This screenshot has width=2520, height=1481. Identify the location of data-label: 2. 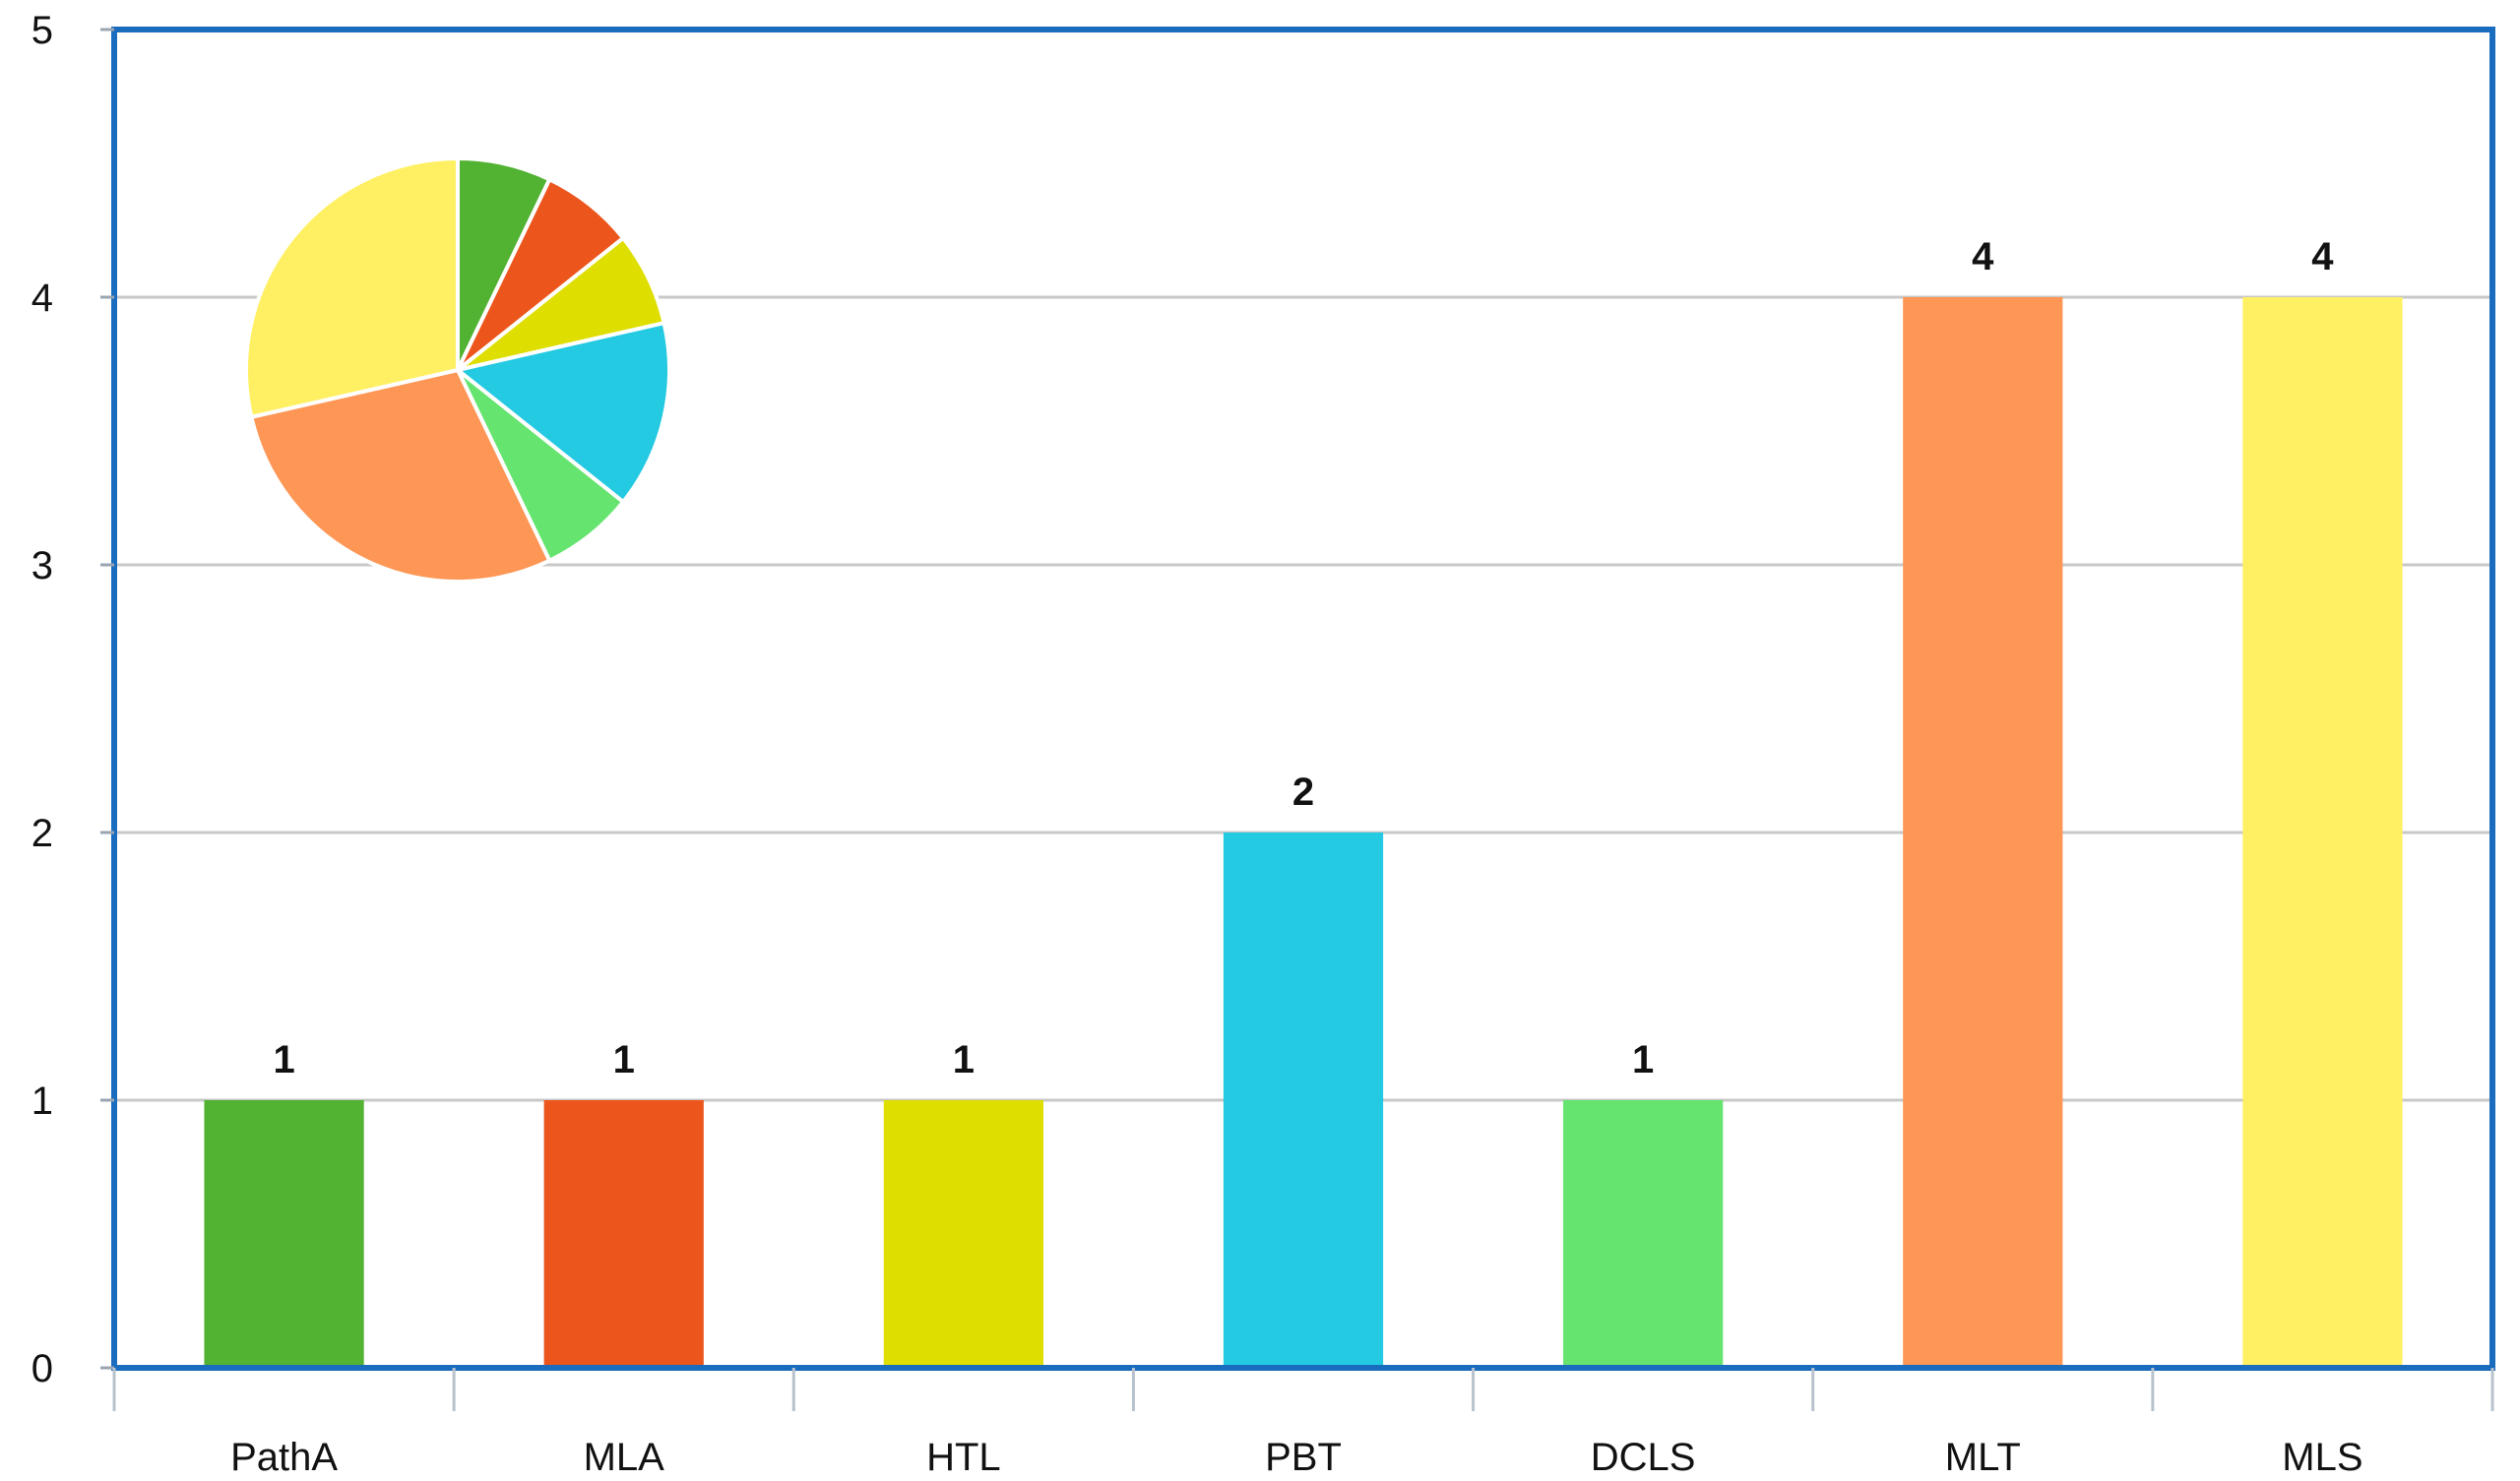
(1303, 792).